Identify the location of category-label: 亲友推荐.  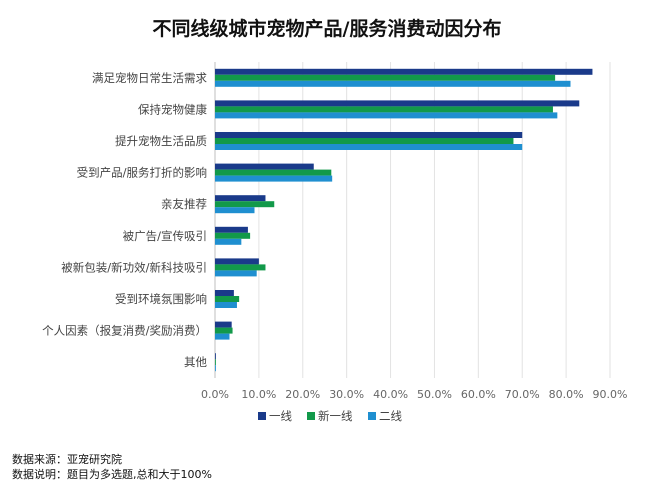
(184, 204).